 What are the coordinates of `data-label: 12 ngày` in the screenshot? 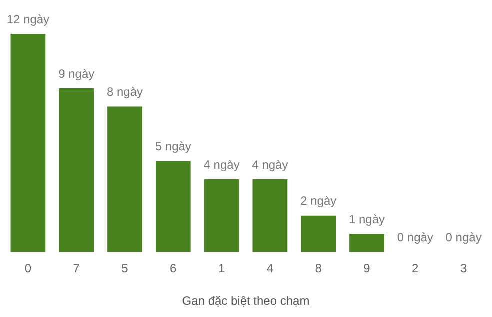 It's located at (28, 19).